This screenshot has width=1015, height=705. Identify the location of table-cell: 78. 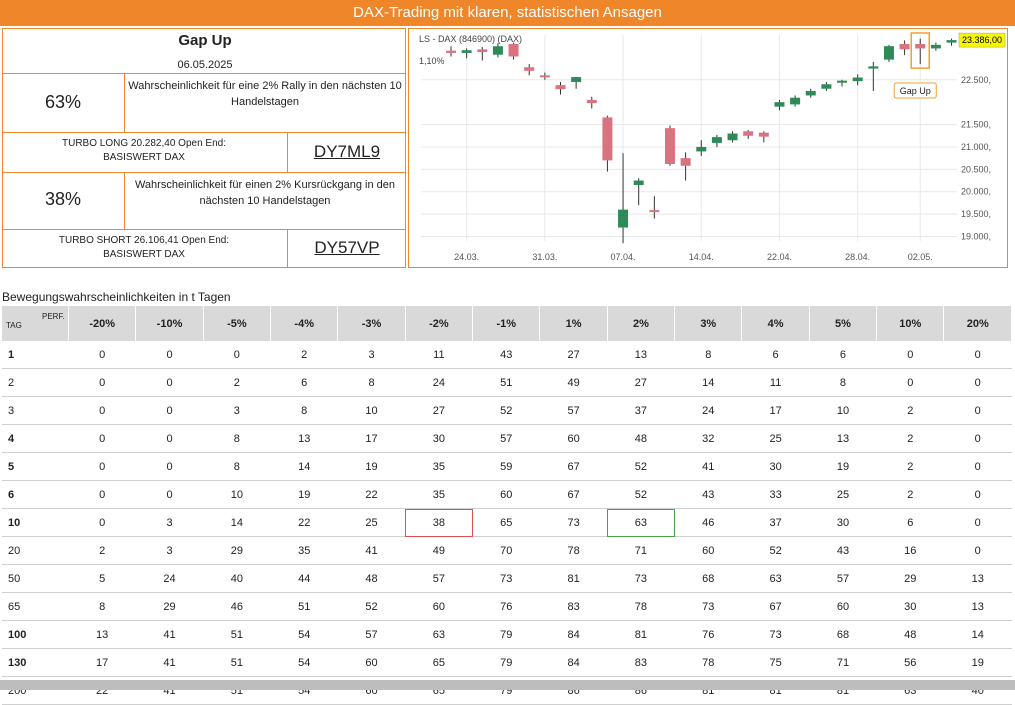
(708, 662).